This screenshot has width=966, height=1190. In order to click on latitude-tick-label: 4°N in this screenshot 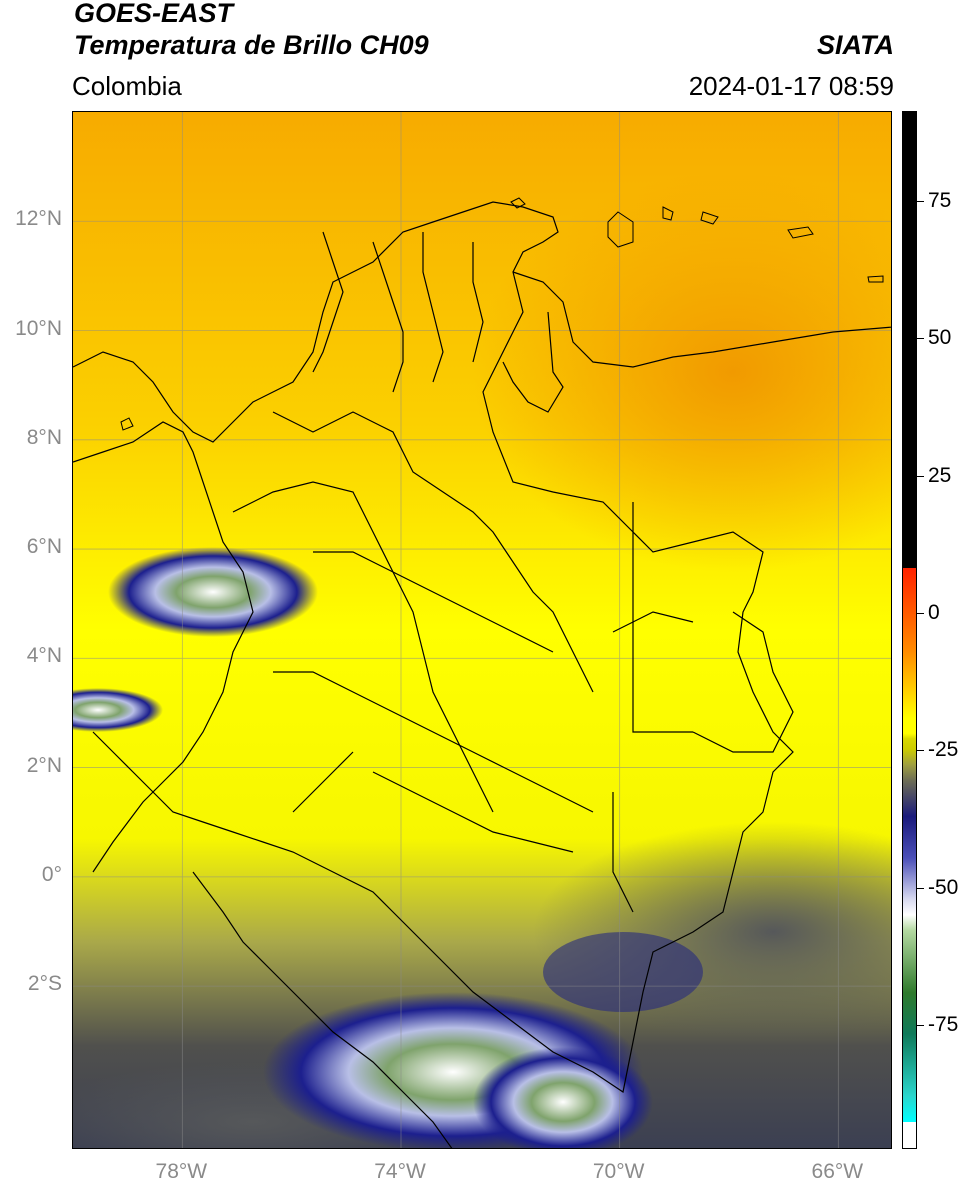, I will do `click(44, 656)`.